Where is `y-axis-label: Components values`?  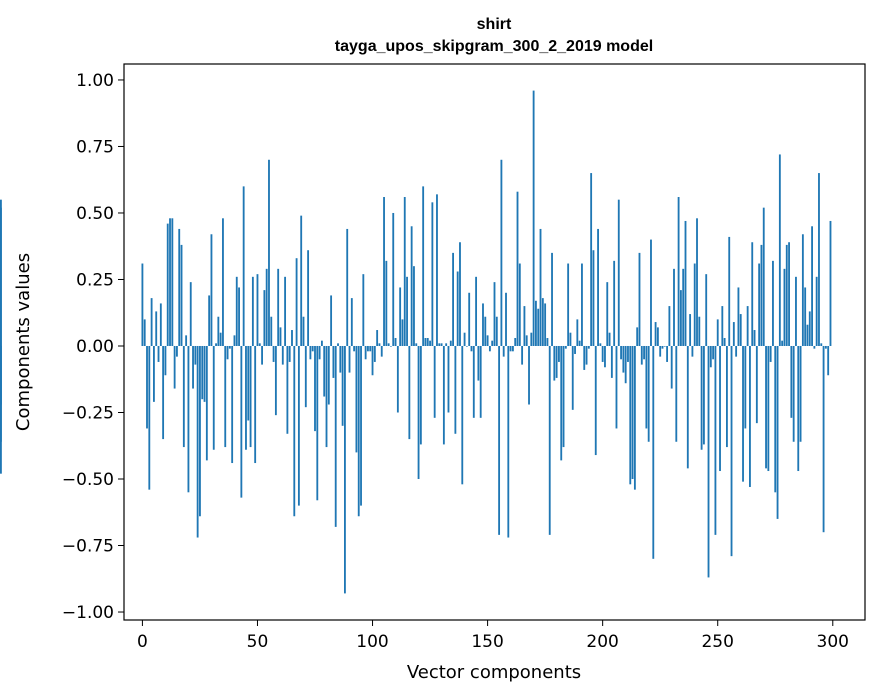
y-axis-label: Components values is located at coordinates (23, 342).